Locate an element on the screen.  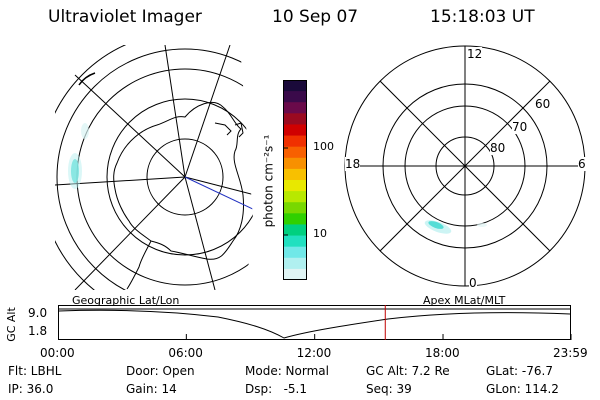
param-filter: Flt: LBHL is located at coordinates (35, 371).